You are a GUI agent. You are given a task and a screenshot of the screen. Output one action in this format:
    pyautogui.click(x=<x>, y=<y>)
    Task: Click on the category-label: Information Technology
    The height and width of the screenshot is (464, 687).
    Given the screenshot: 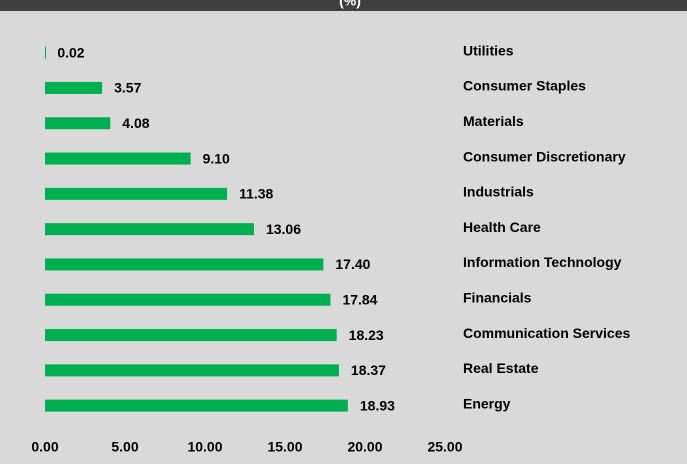 What is the action you would take?
    pyautogui.click(x=542, y=262)
    